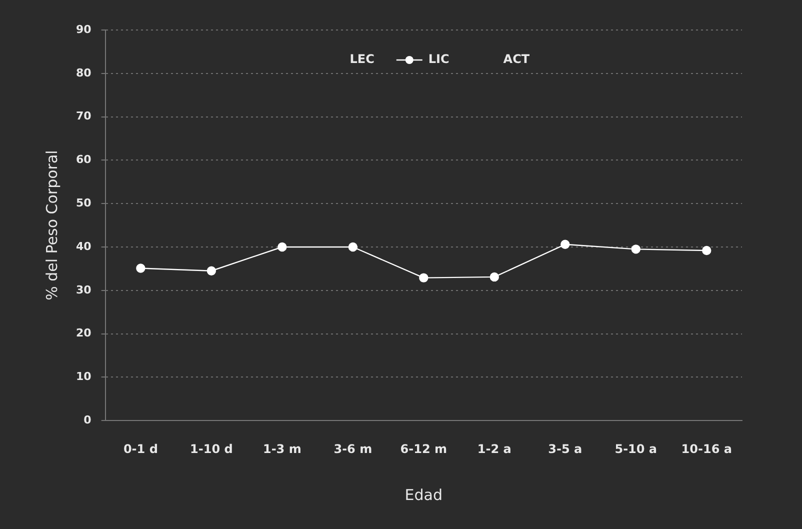 The width and height of the screenshot is (802, 529). I want to click on text: LEC, so click(362, 59).